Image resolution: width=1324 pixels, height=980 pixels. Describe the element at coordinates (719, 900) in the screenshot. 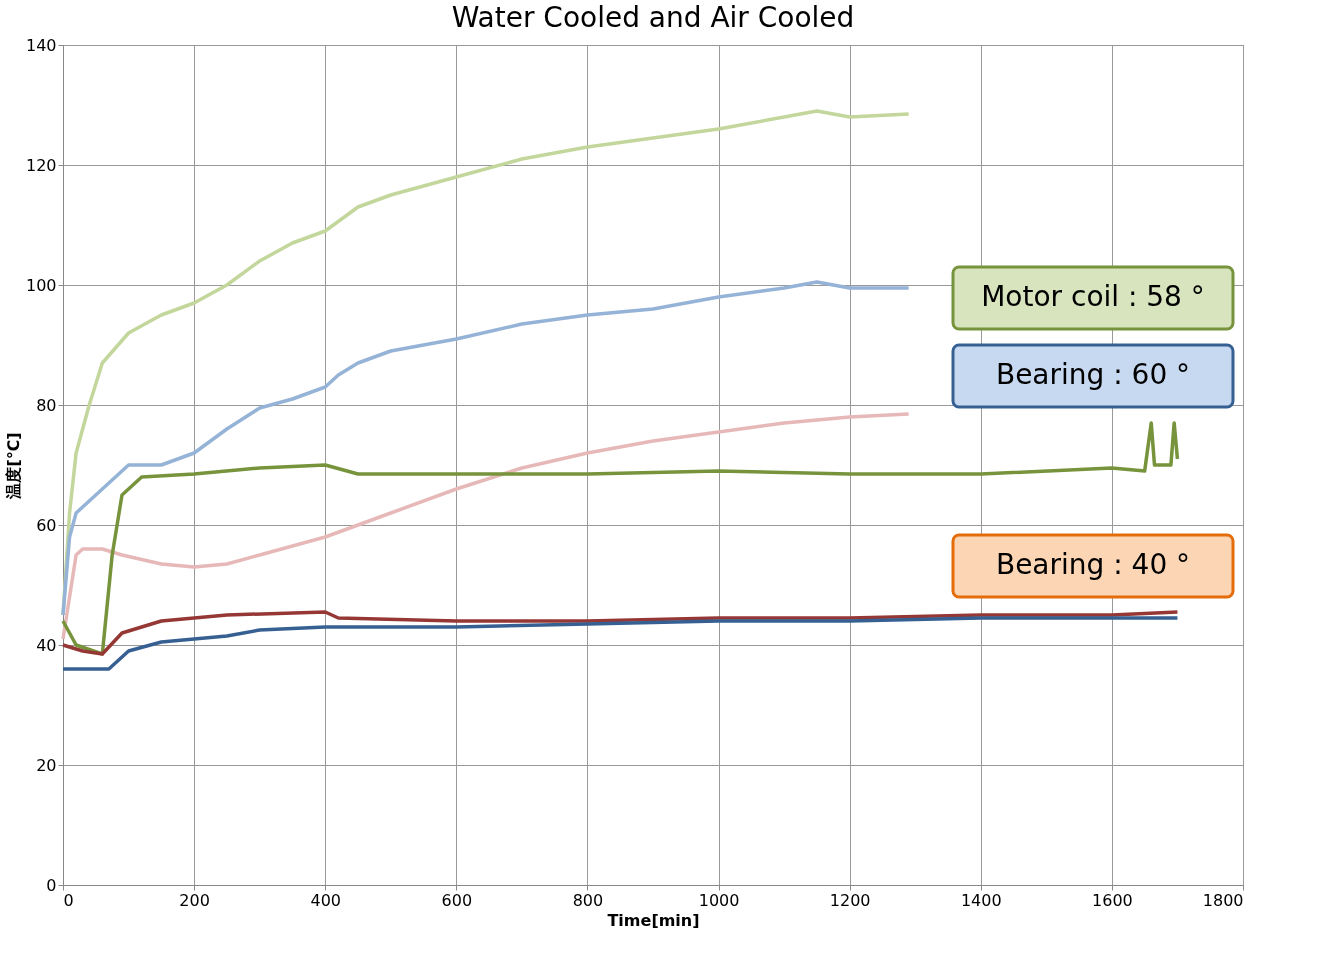

I see `x-tick-label: 1000` at that location.